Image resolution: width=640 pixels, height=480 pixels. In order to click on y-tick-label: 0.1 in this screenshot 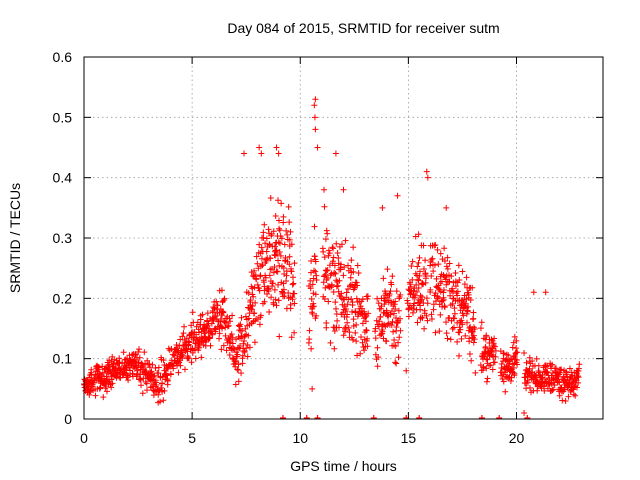, I will do `click(63, 359)`.